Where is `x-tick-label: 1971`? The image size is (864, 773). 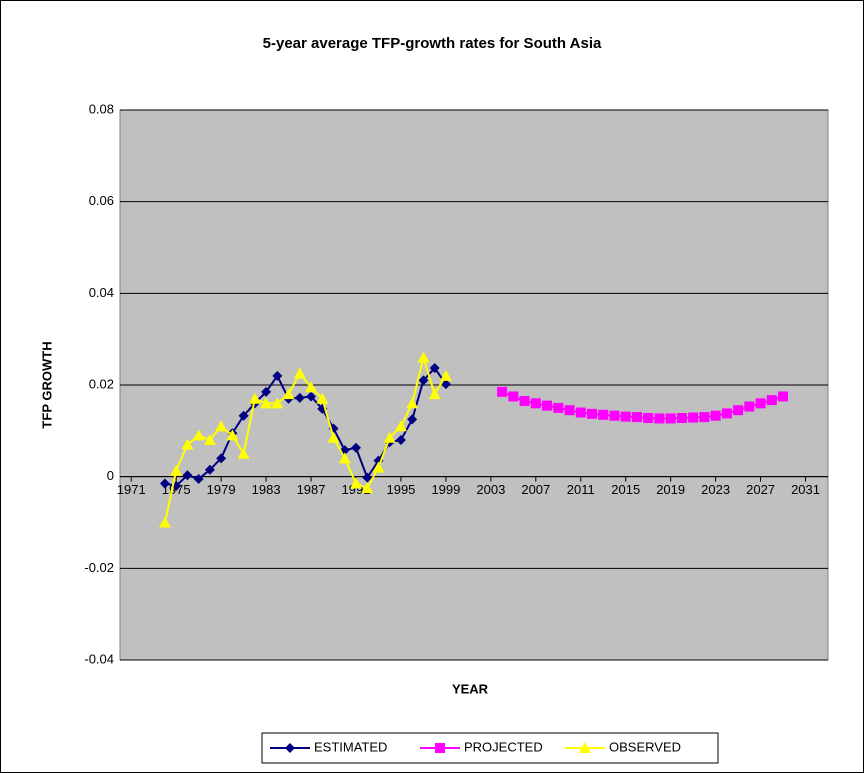 x-tick-label: 1971 is located at coordinates (131, 489).